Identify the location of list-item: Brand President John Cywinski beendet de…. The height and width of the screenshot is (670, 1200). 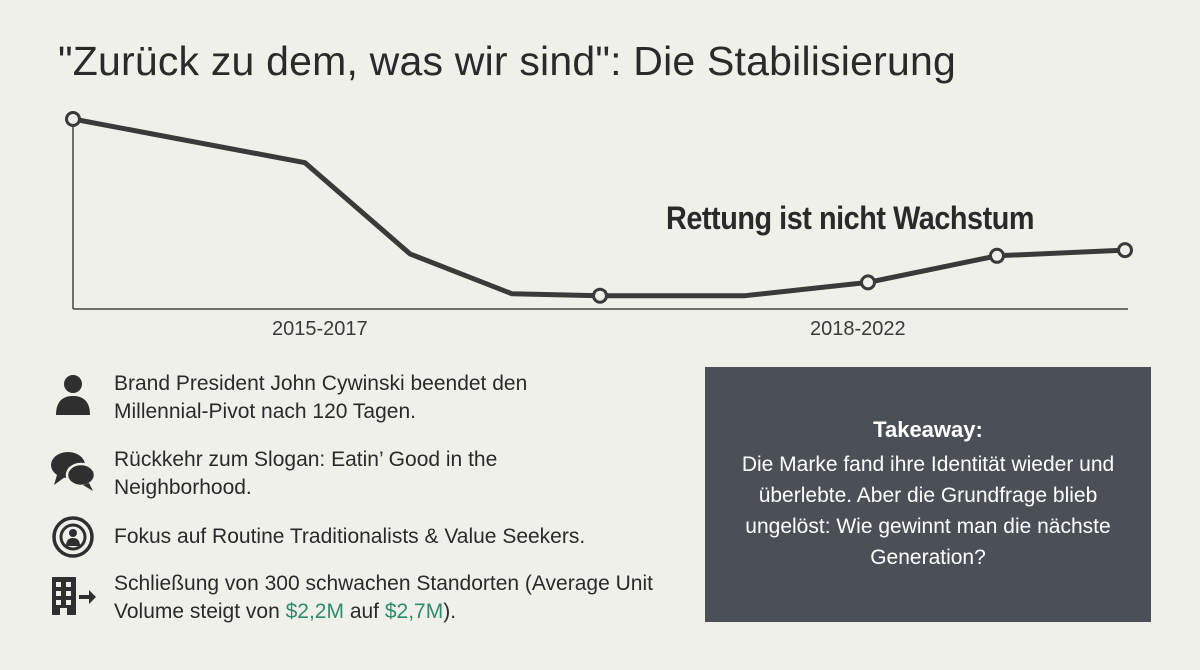
(326, 398).